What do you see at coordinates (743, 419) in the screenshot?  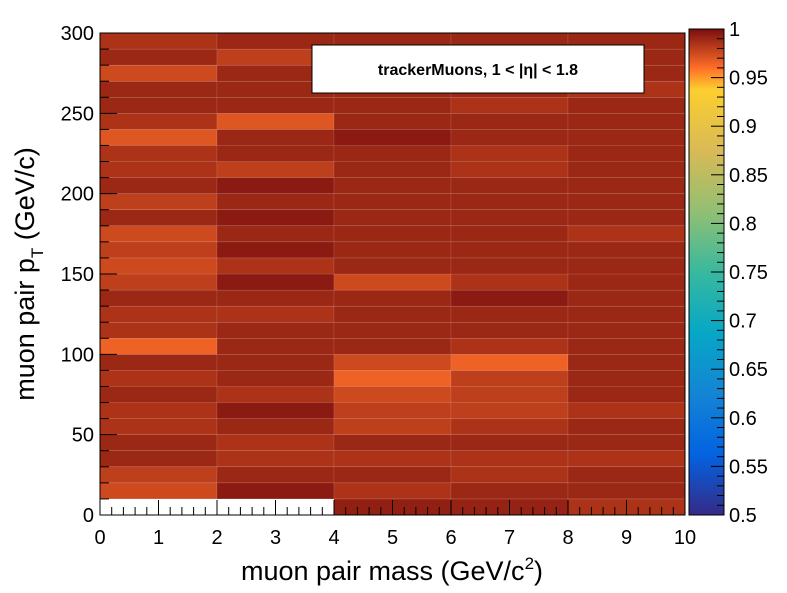 I see `z-tick-label: 0.6` at bounding box center [743, 419].